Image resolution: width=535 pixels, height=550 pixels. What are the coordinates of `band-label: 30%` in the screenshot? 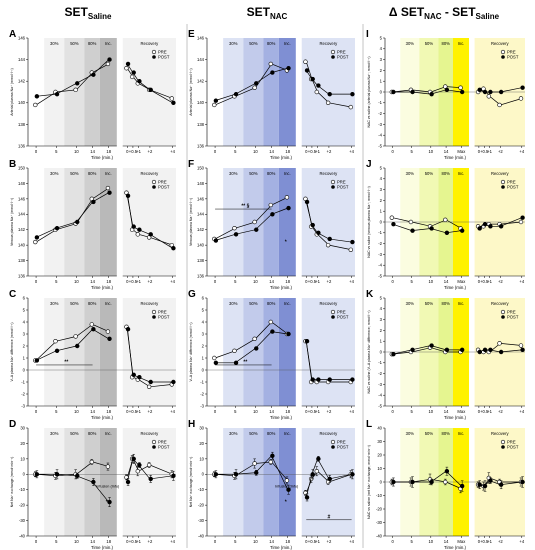 It's located at (54, 43).